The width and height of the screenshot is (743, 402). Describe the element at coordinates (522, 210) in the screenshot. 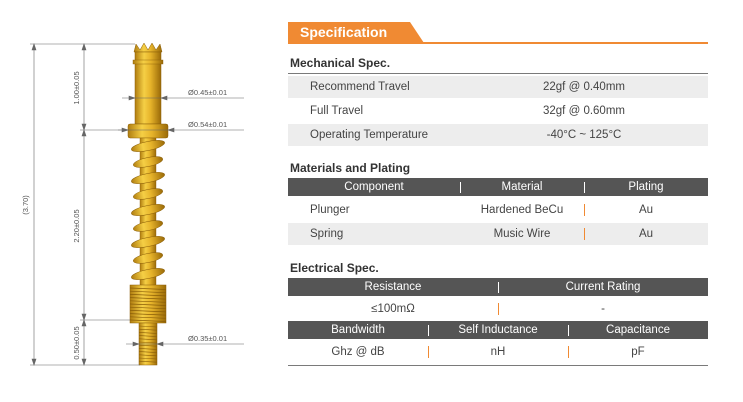

I see `material-cell: Hardened BeCu` at that location.